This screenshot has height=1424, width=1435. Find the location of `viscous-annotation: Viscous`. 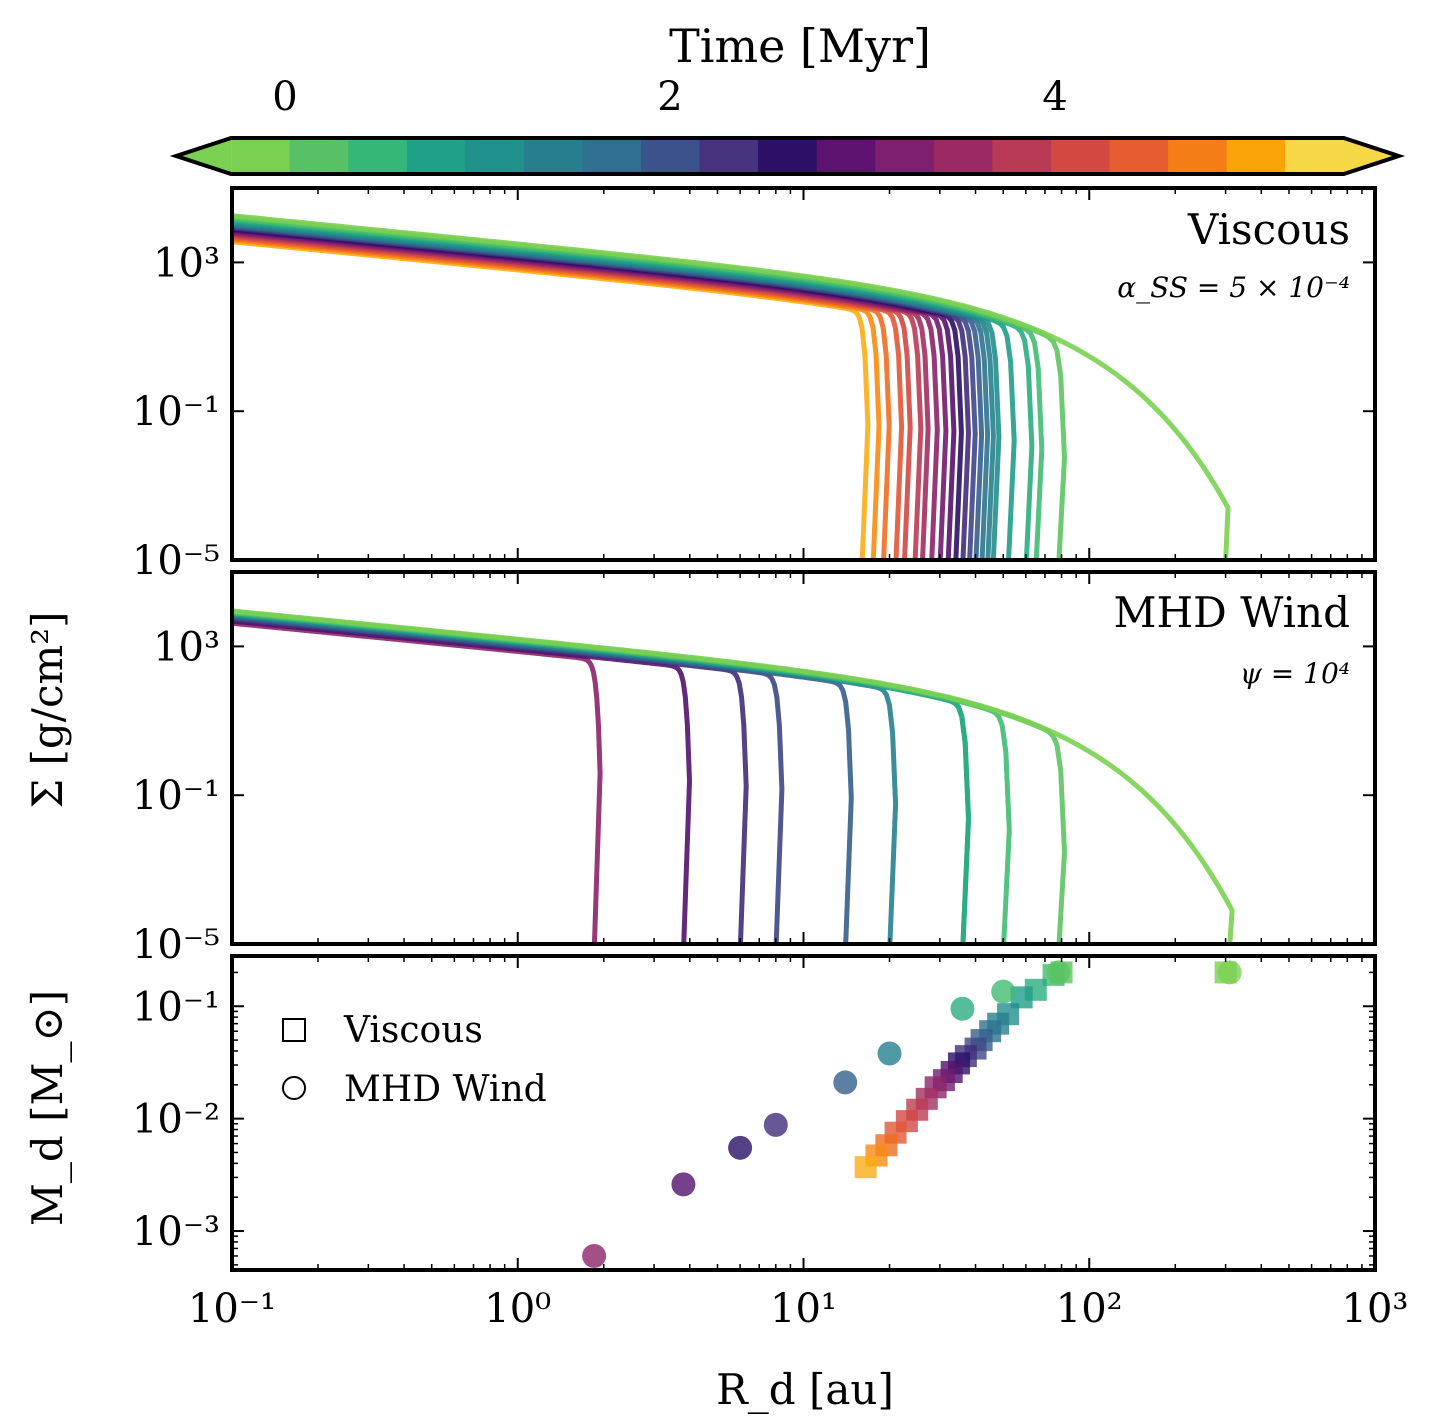

viscous-annotation: Viscous is located at coordinates (1268, 229).